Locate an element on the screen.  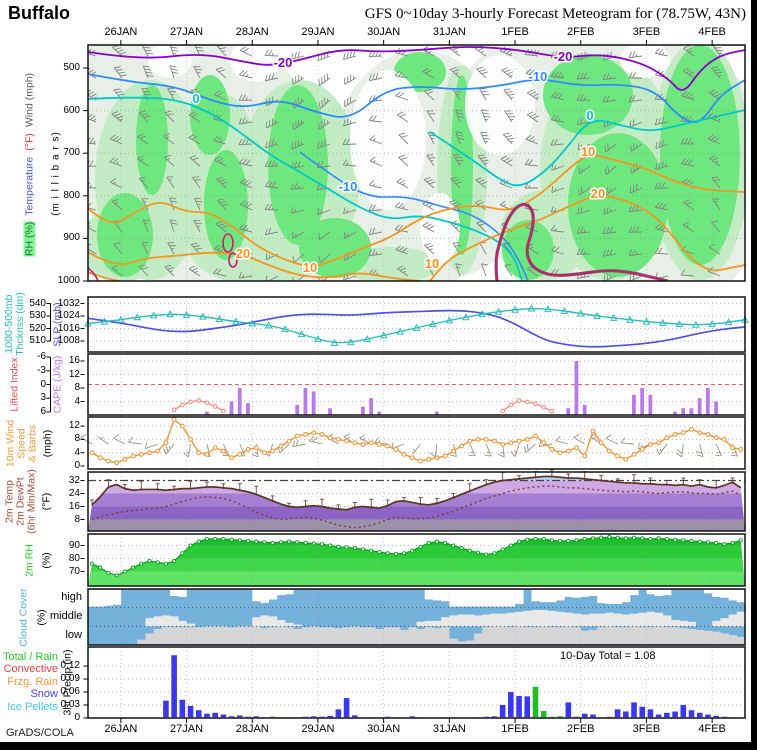
upper-air-axis-segment: Temperature is located at coordinates (29, 186).